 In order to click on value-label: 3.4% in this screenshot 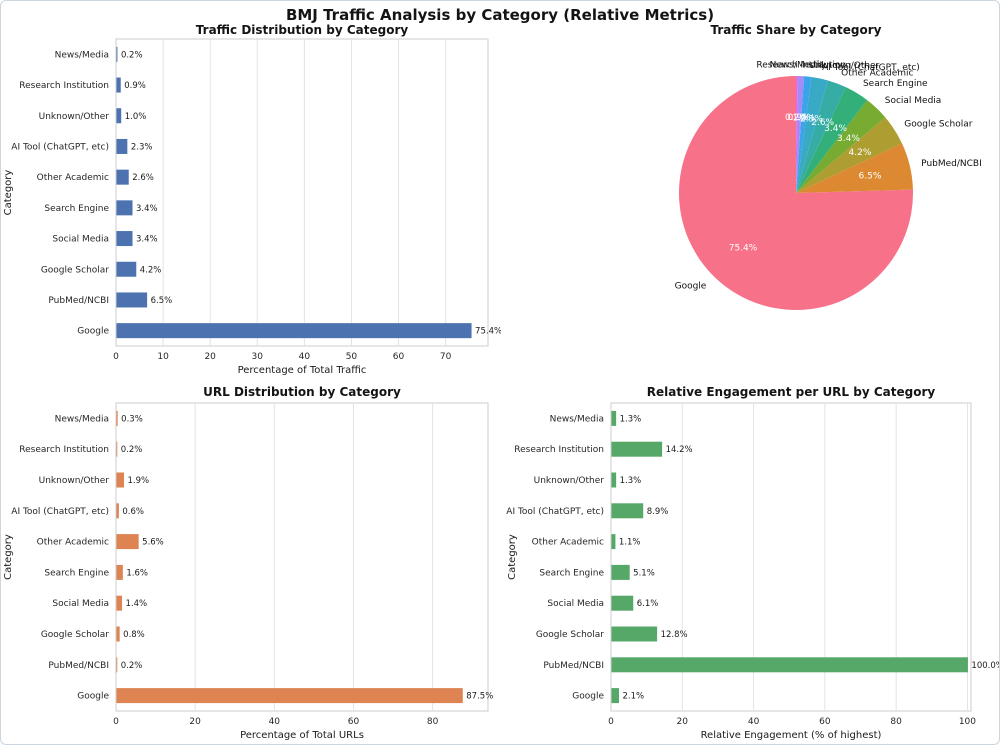, I will do `click(147, 209)`.